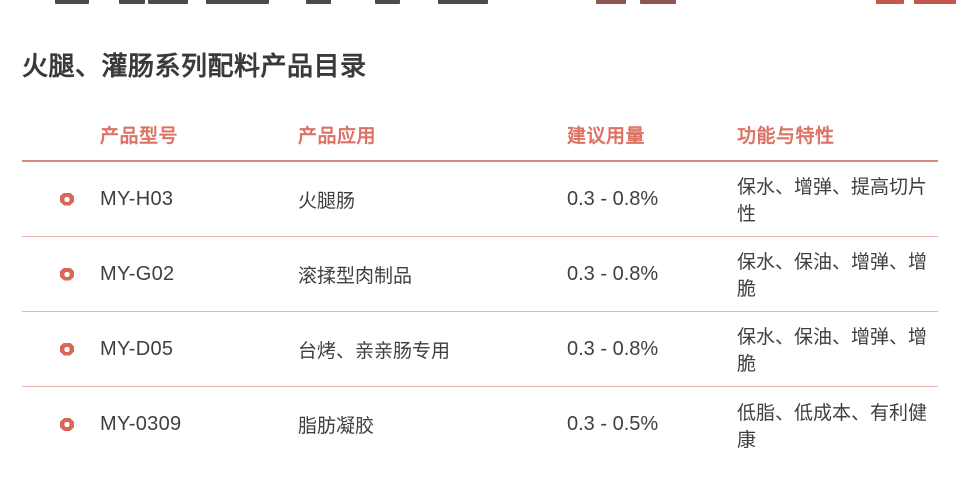  I want to click on application-cell: 脂肪凝胶, so click(336, 426).